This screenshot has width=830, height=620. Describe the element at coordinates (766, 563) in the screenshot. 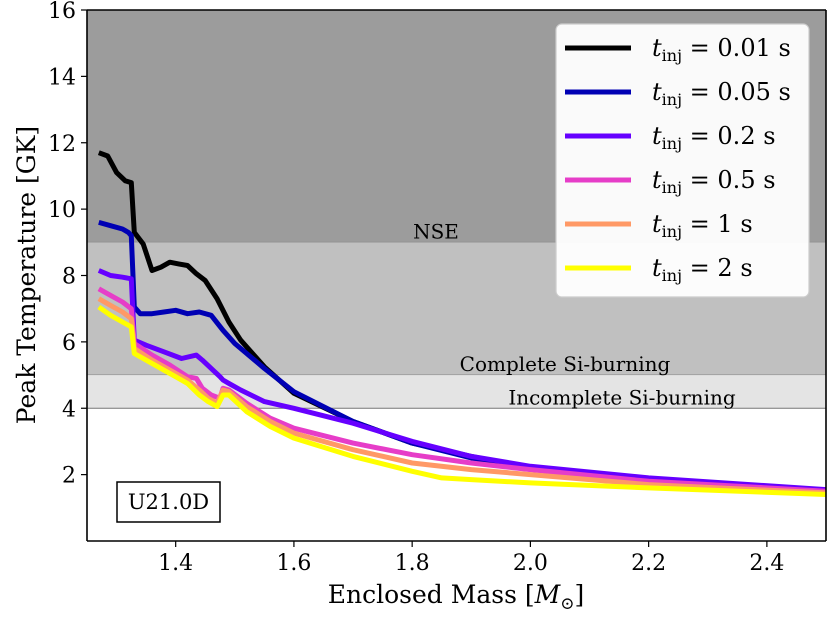

I see `x-tick-label: 2.4` at that location.